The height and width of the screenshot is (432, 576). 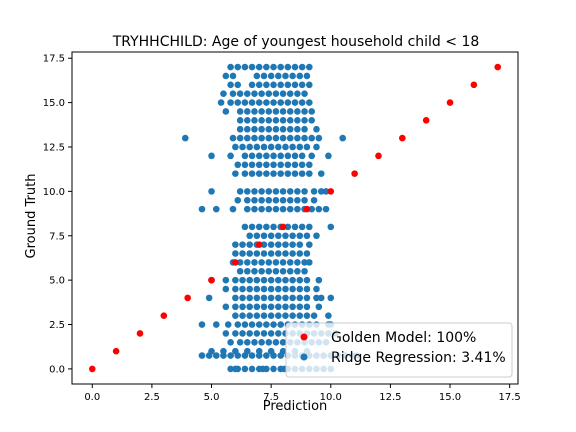 What do you see at coordinates (57, 369) in the screenshot?
I see `y-tick-label: 0.0` at bounding box center [57, 369].